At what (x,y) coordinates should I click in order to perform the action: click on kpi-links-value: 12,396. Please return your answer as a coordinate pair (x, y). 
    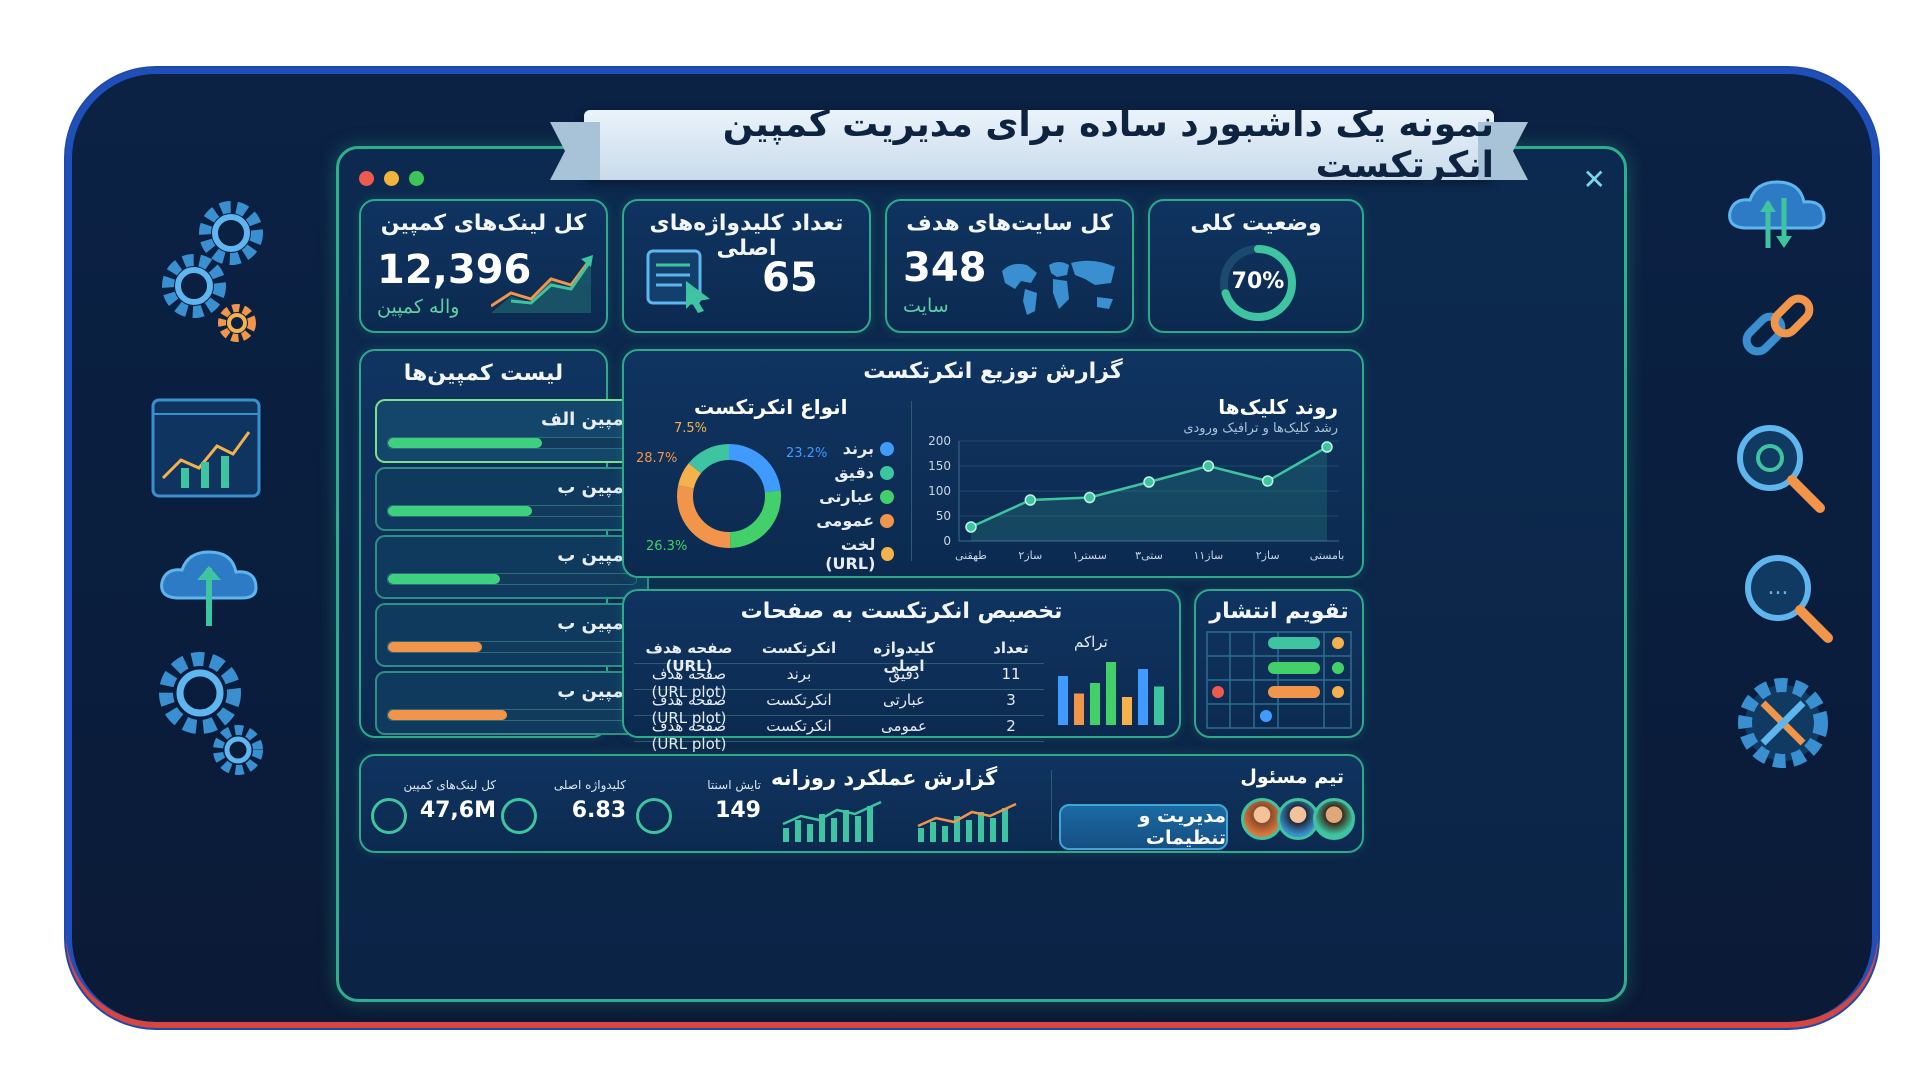
    Looking at the image, I should click on (454, 270).